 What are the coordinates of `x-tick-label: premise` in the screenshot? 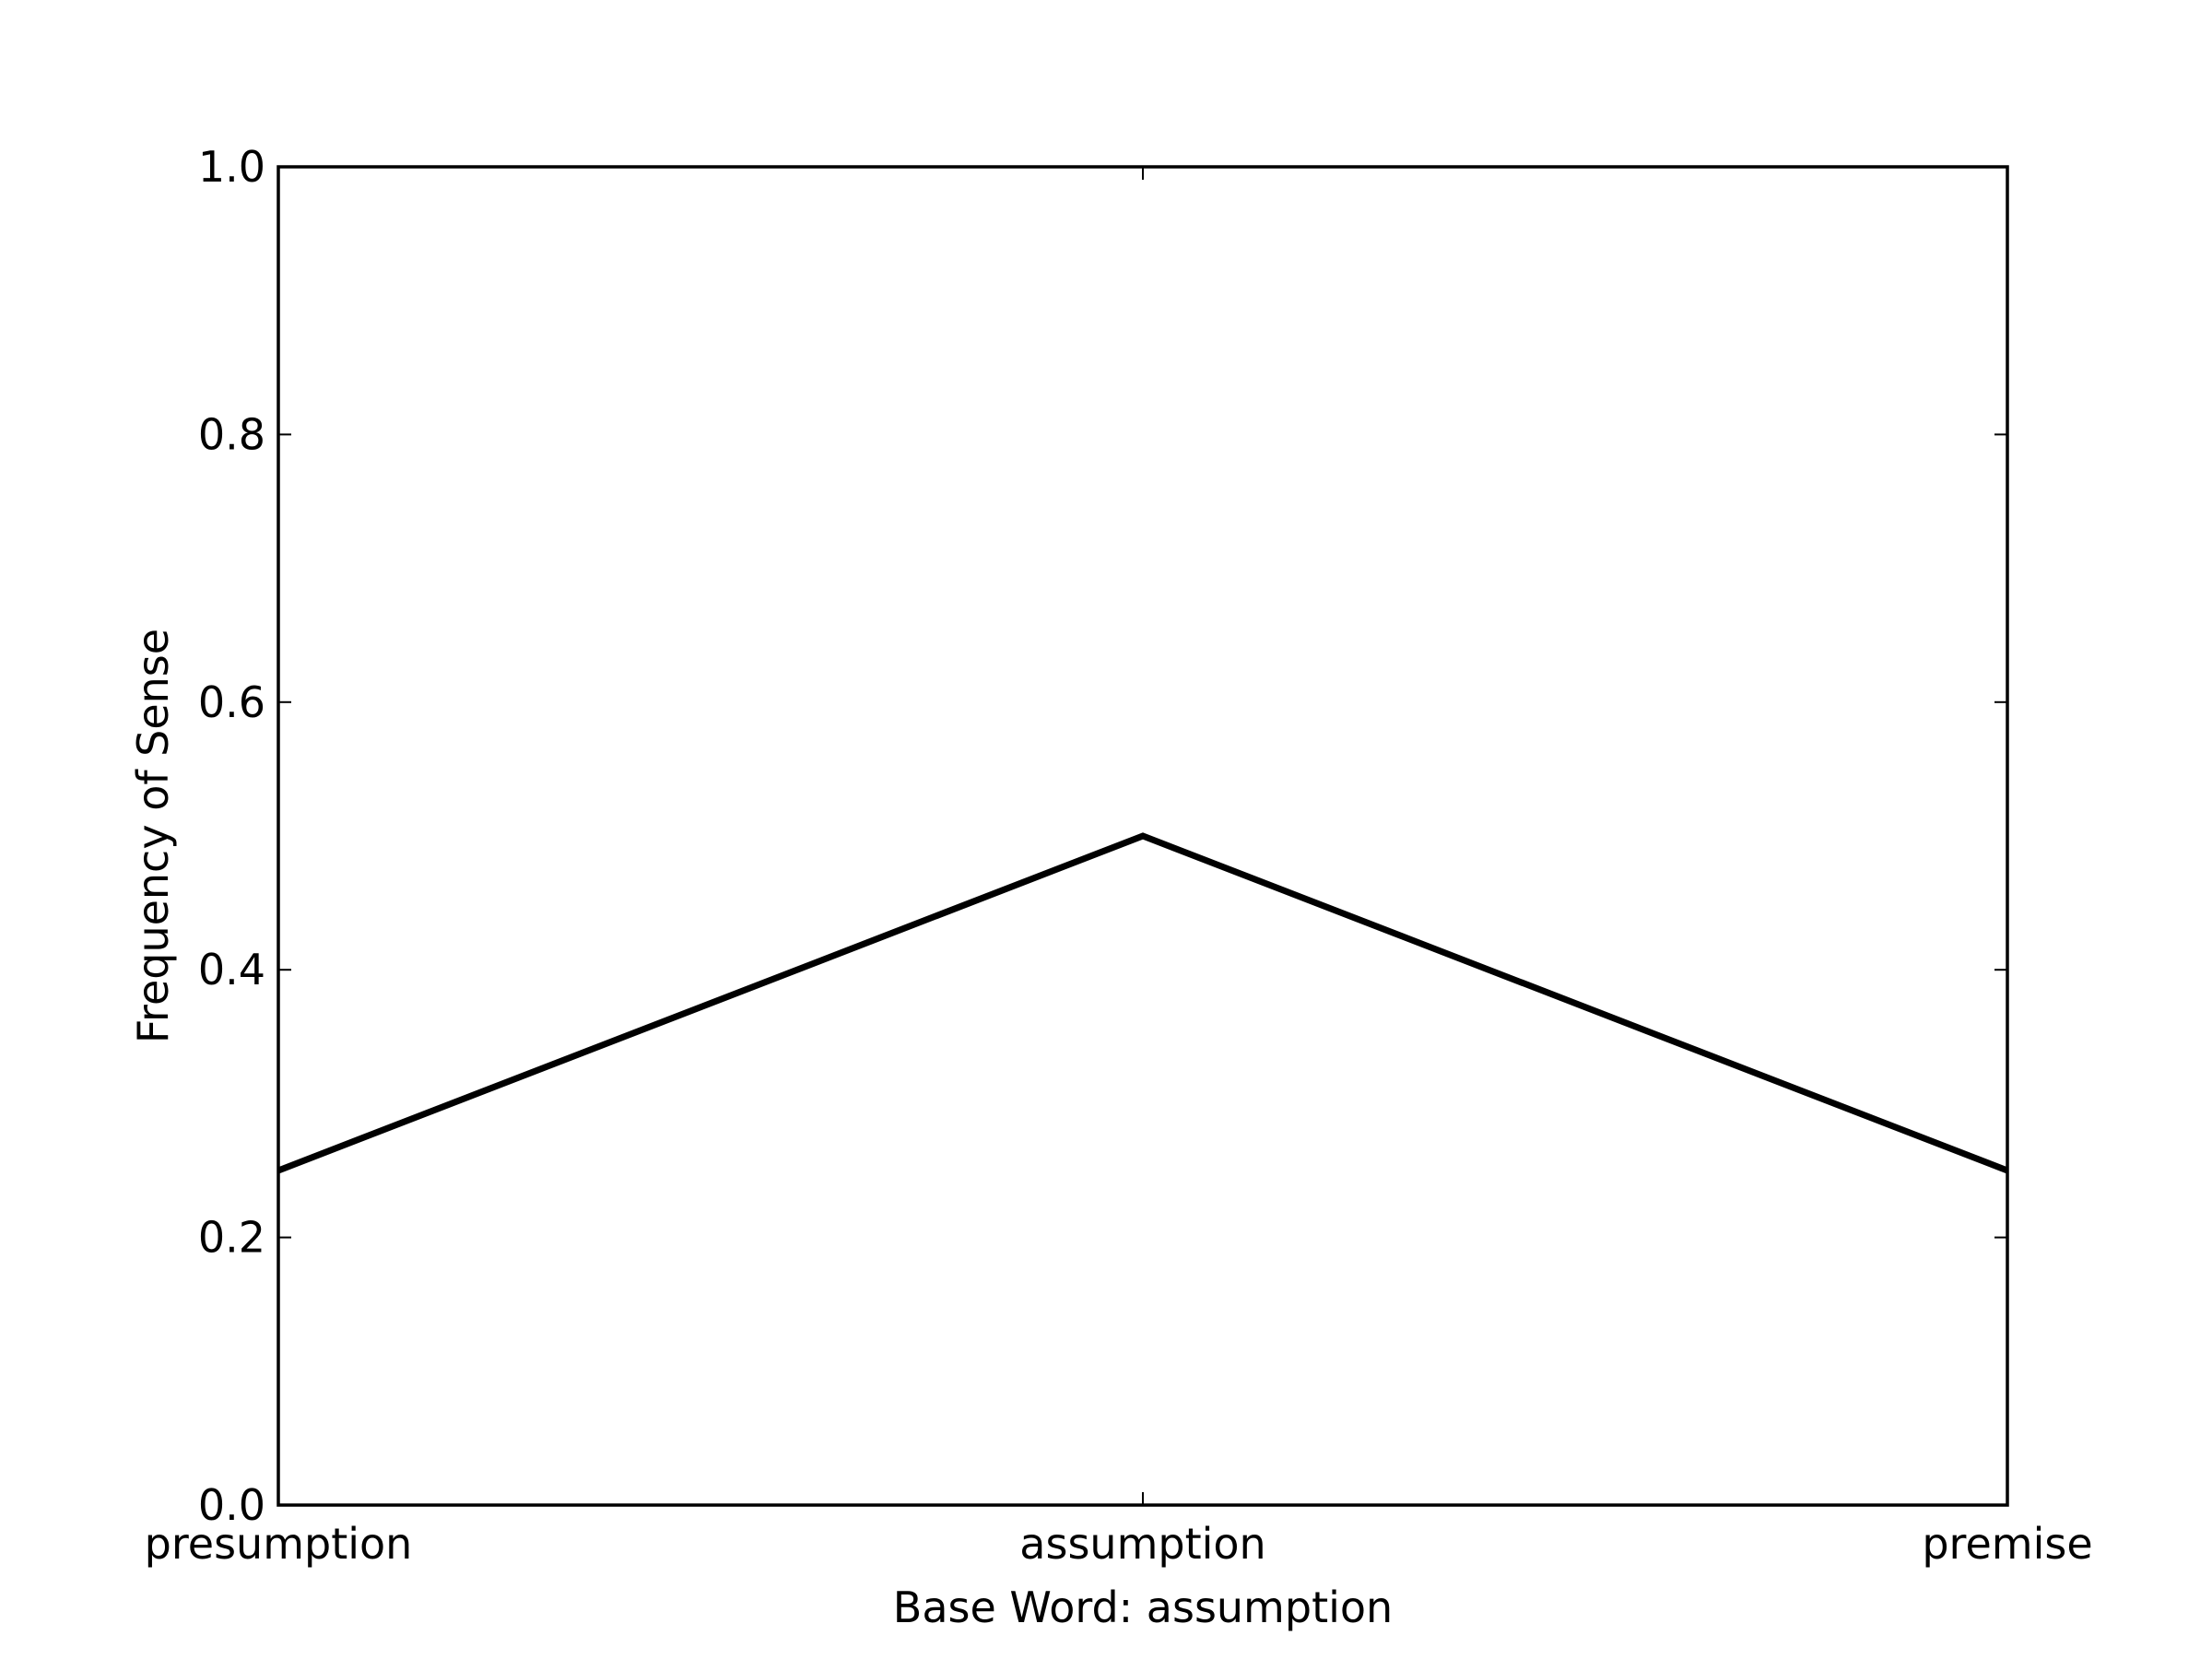 It's located at (2007, 1544).